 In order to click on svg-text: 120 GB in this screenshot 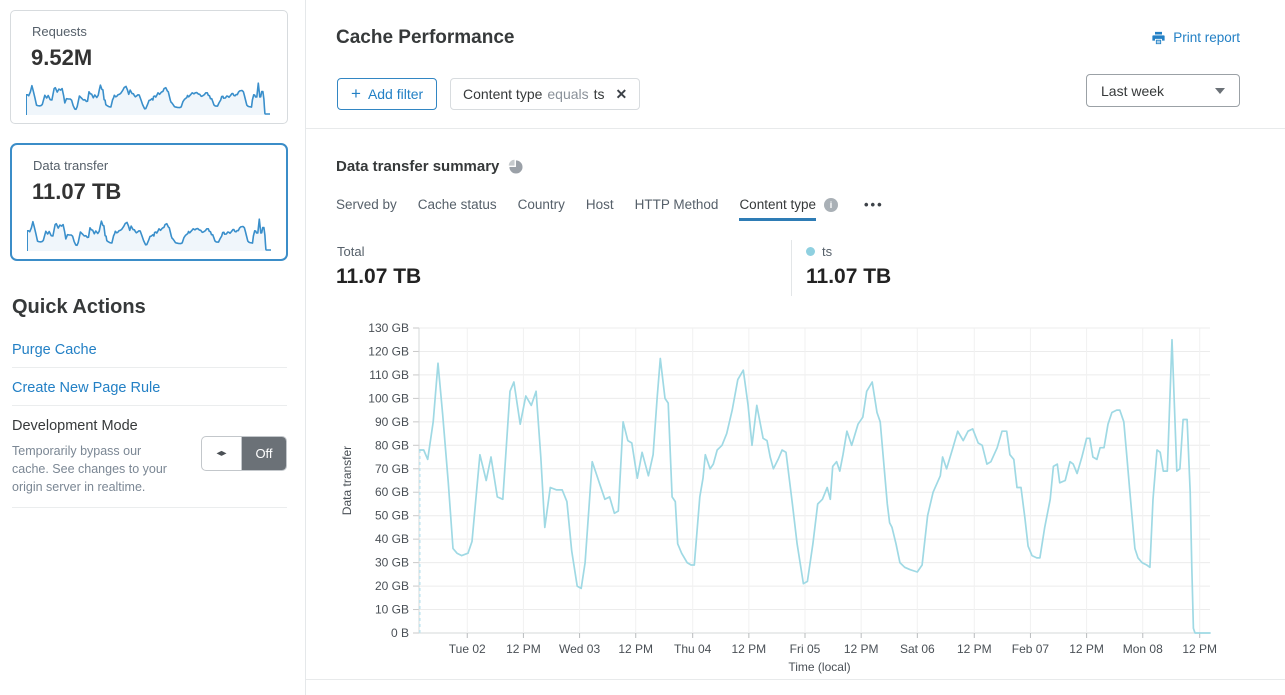, I will do `click(388, 351)`.